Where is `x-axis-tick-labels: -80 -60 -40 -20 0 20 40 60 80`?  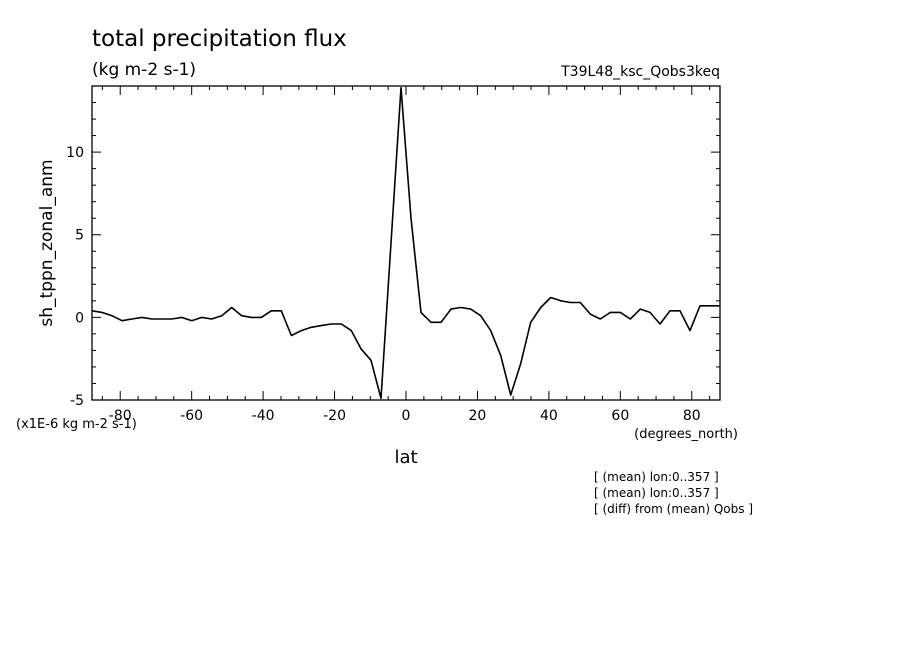 x-axis-tick-labels: -80 -60 -40 -20 0 20 40 60 80 is located at coordinates (405, 416).